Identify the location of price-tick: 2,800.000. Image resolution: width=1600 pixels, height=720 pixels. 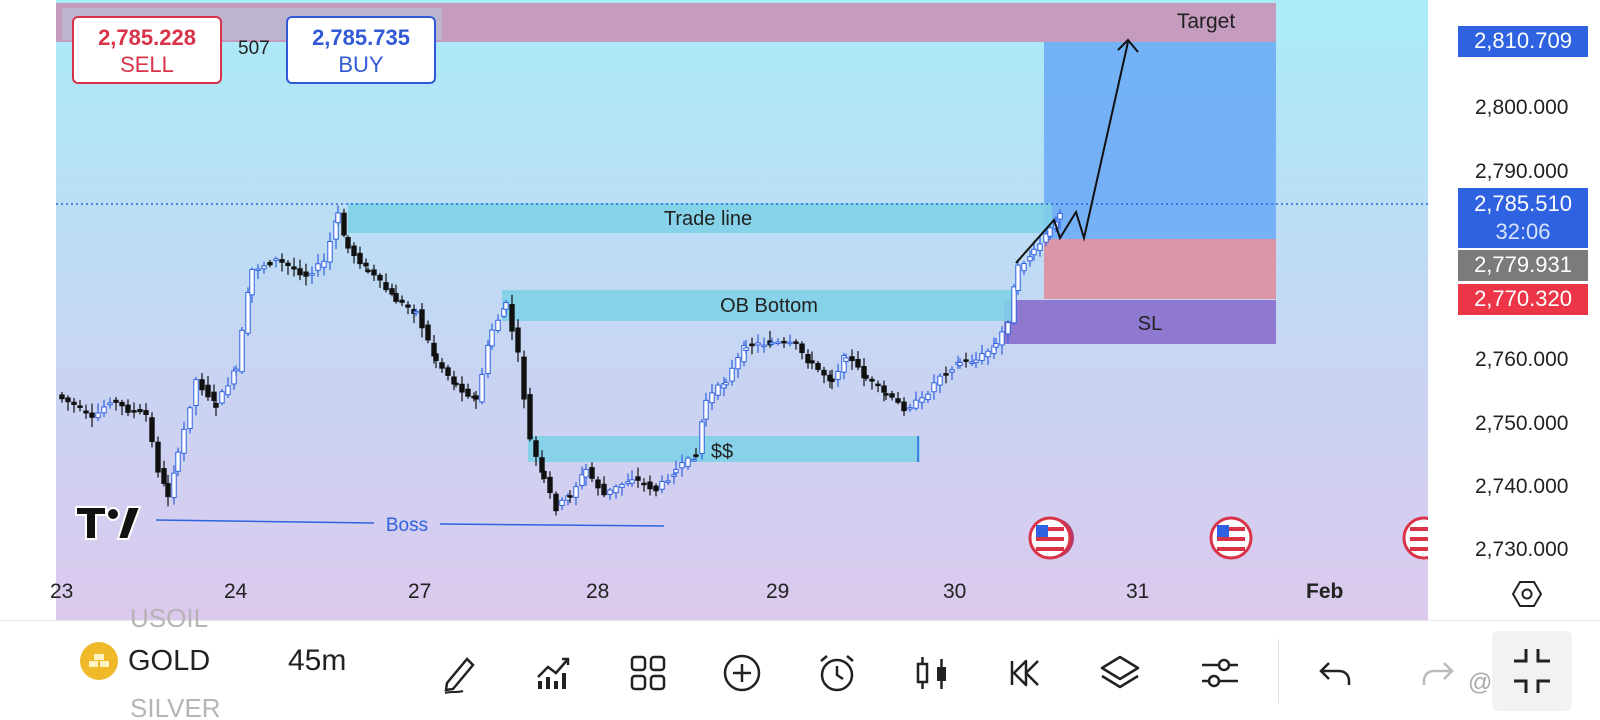
(1522, 107).